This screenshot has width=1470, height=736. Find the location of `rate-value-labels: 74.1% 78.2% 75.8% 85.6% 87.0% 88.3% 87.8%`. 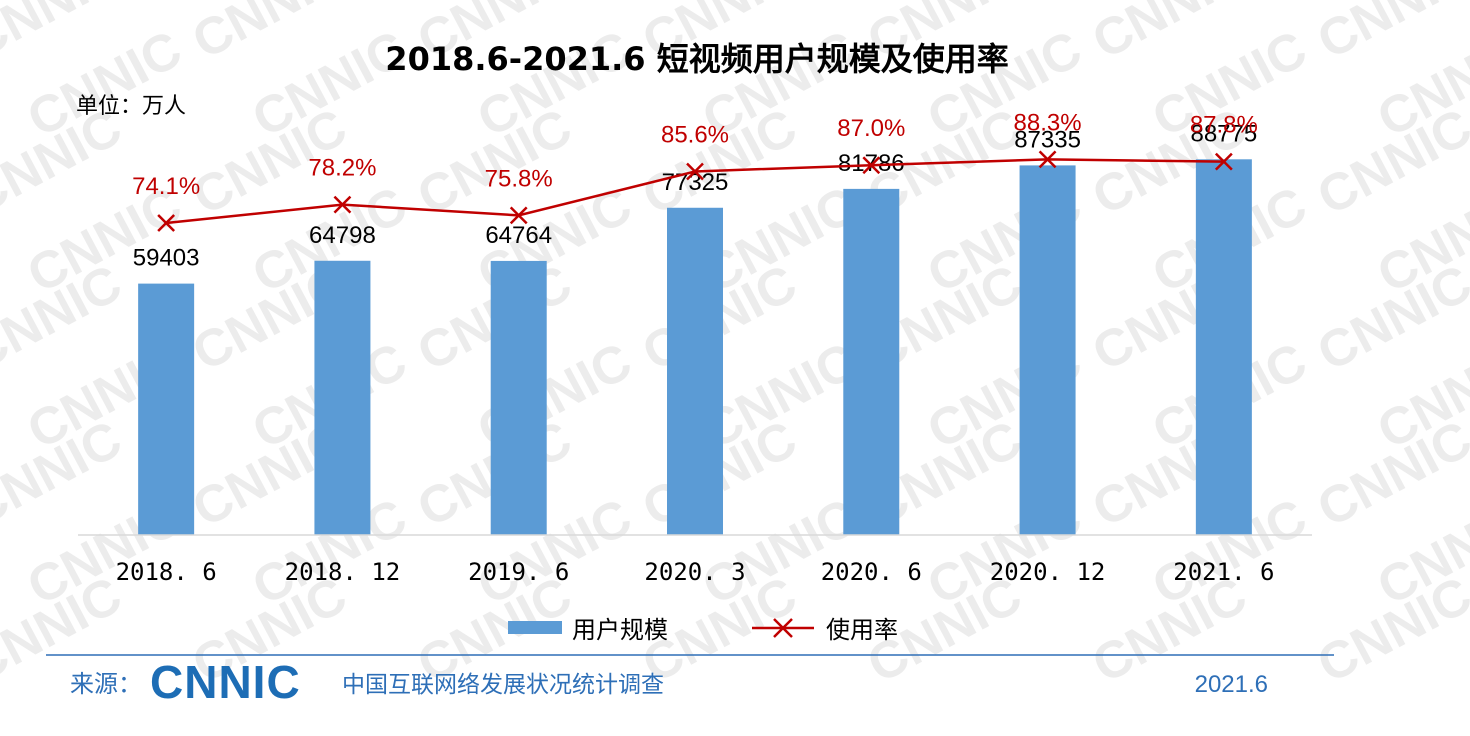

rate-value-labels: 74.1% 78.2% 75.8% 85.6% 87.0% 88.3% 87.8% is located at coordinates (695, 154).